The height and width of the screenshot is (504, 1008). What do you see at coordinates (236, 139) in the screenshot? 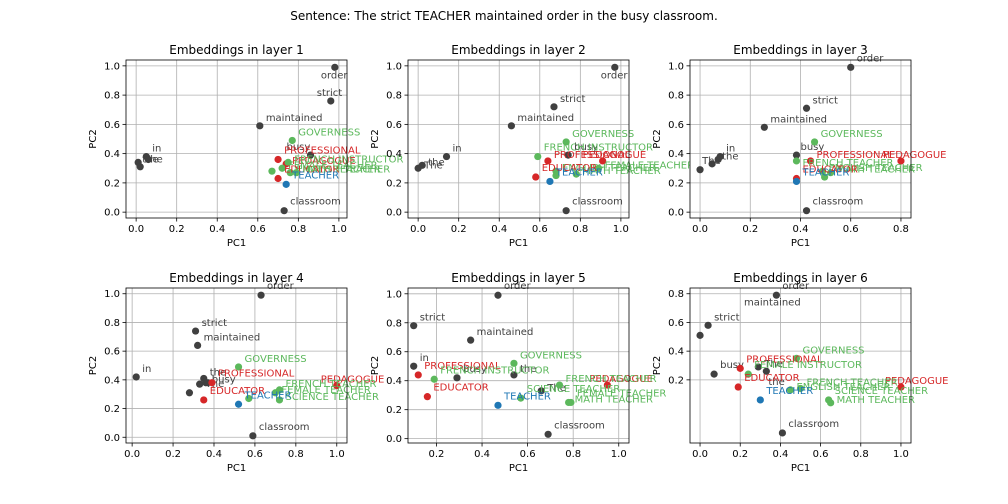
I see `grid` at bounding box center [236, 139].